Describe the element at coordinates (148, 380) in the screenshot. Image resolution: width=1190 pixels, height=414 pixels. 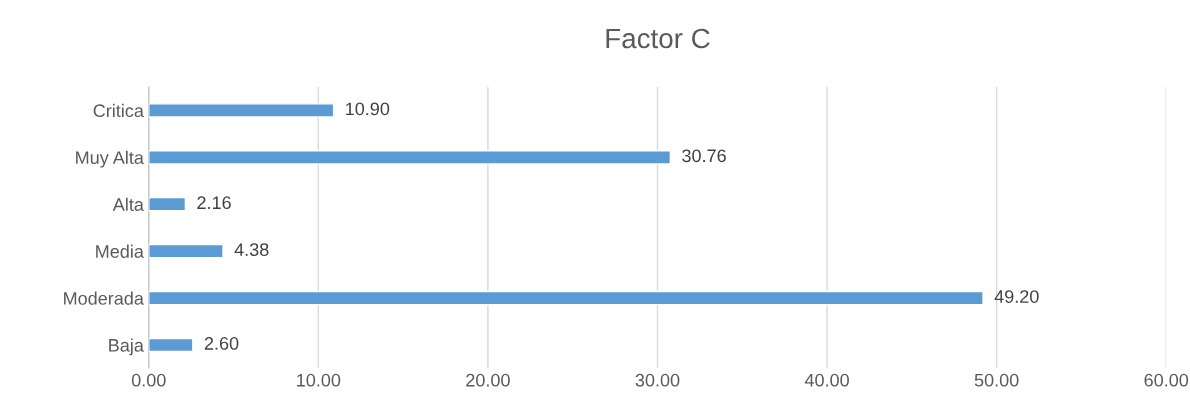
I see `x-tick-label: 0.00` at that location.